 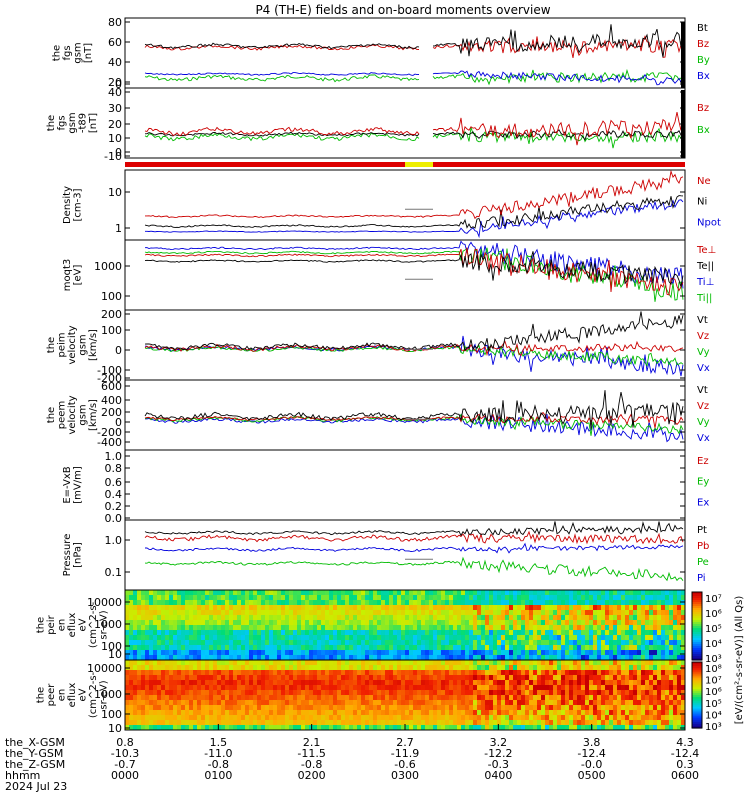 I want to click on series-line, so click(x=414, y=78).